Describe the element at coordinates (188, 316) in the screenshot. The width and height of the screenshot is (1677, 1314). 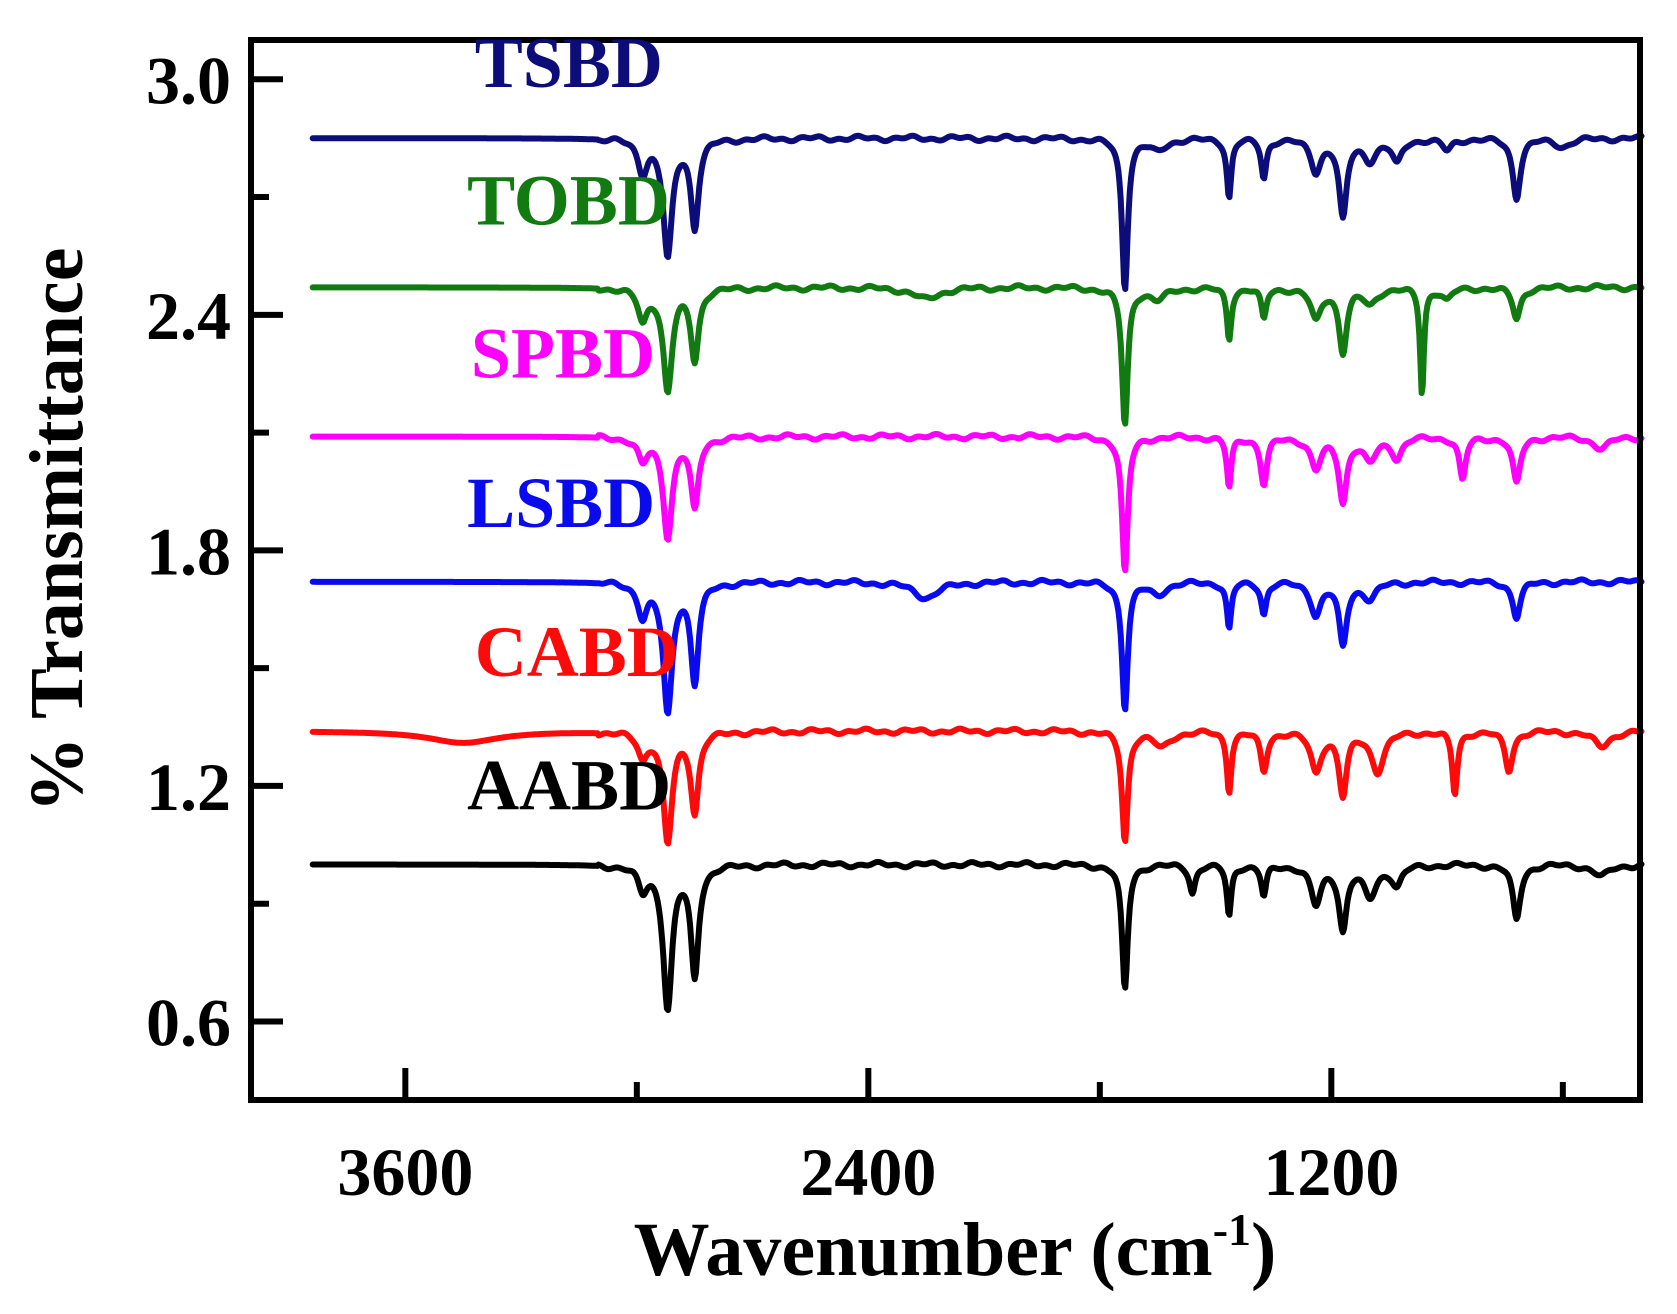
I see `y-tick-label: 2.4` at that location.